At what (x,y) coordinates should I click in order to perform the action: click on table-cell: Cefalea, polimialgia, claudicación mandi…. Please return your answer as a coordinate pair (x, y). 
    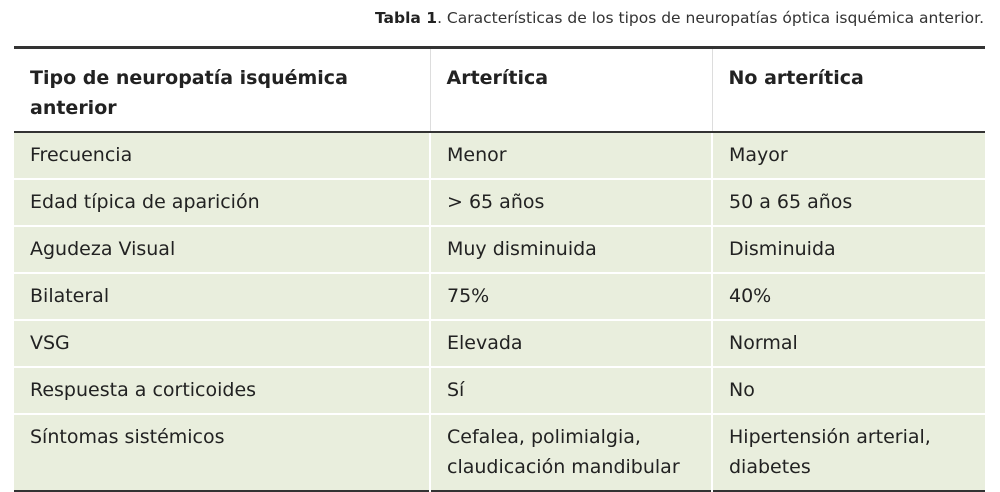
    Looking at the image, I should click on (570, 452).